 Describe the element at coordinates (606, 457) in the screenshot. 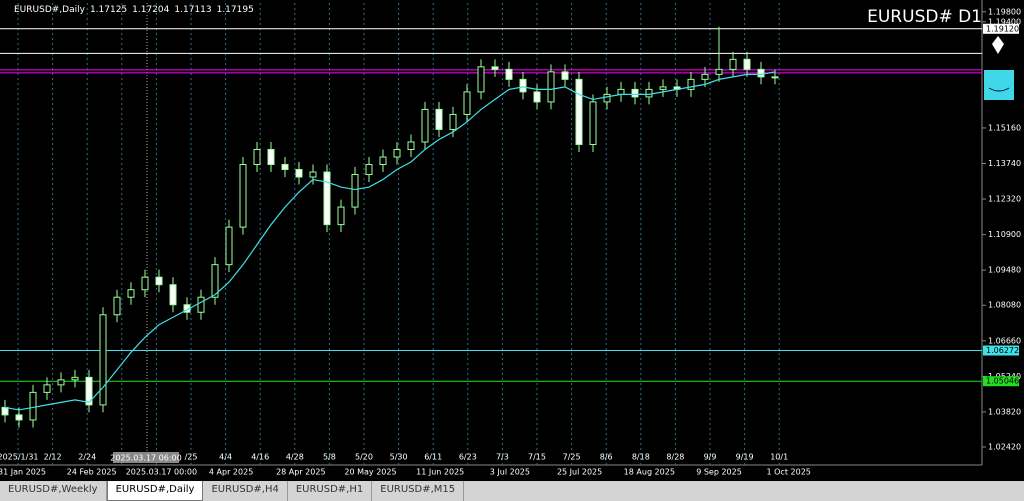

I see `grid-label: 8/6` at that location.